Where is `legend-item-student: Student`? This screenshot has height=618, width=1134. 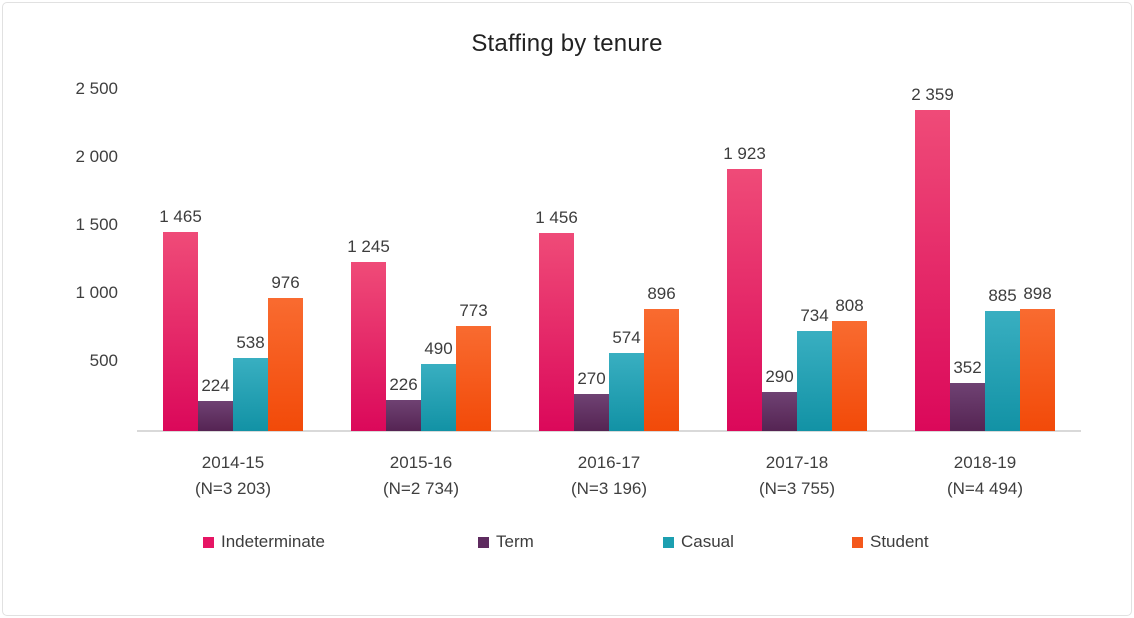
legend-item-student: Student is located at coordinates (890, 542).